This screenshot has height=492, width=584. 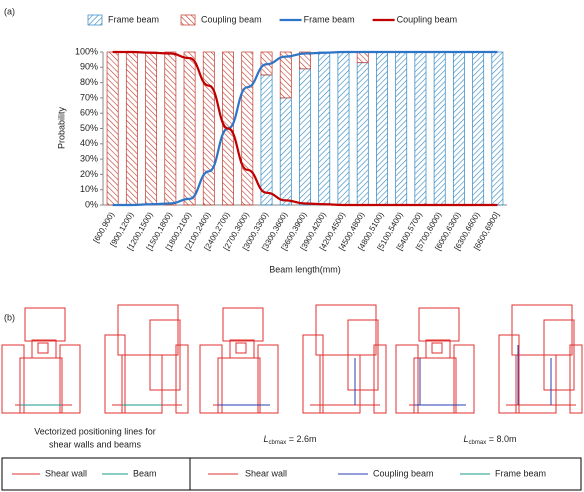 I want to click on y-tick-label: 30%, so click(x=89, y=158).